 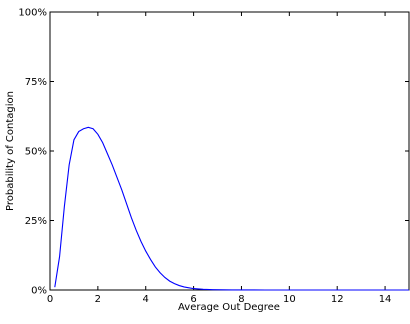 What do you see at coordinates (337, 299) in the screenshot?
I see `x-tick-label: 12` at bounding box center [337, 299].